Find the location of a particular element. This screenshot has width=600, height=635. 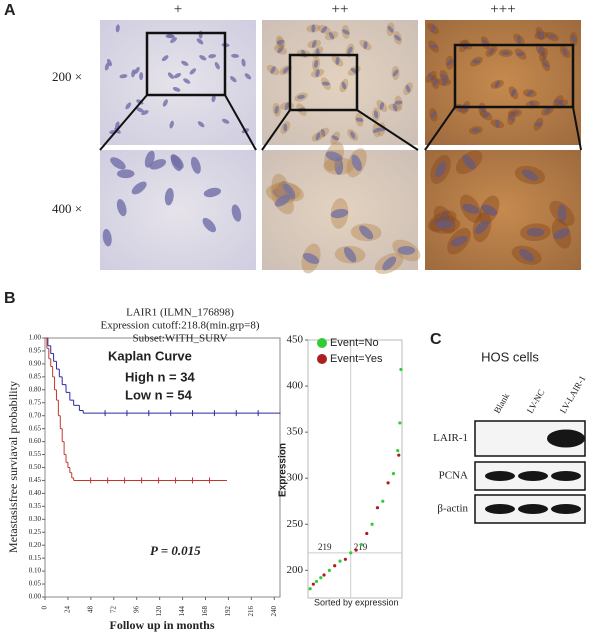

column-label: +++ is located at coordinates (502, 9).